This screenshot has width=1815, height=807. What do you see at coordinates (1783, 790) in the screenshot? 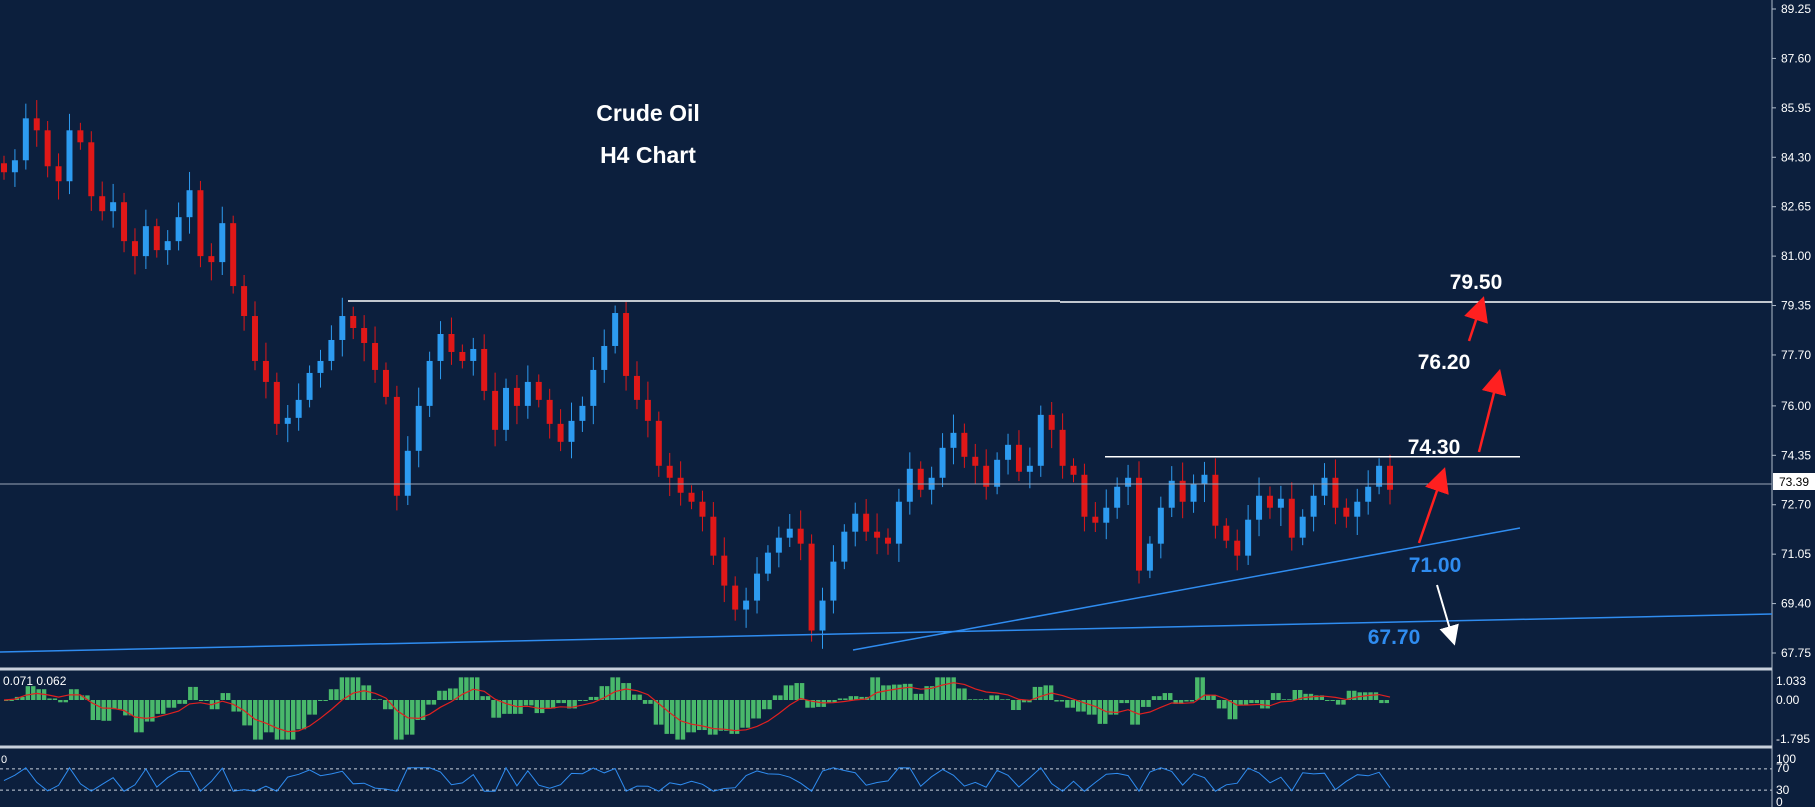
I see `svg-text: 30` at bounding box center [1783, 790].